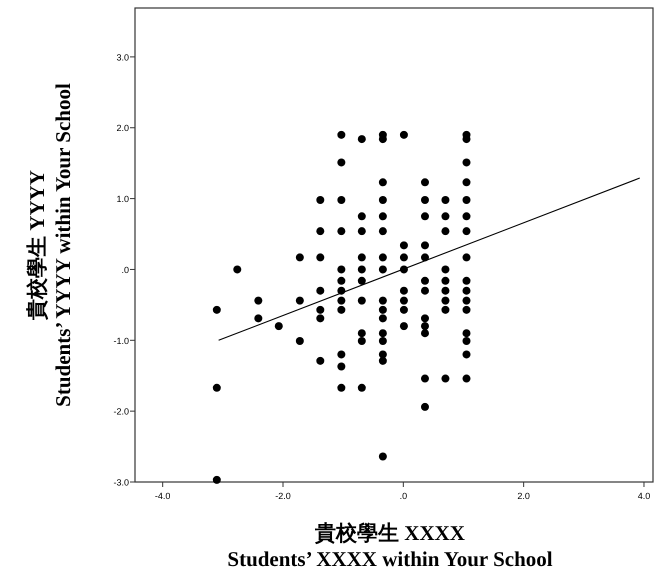 This screenshot has height=580, width=655. Describe the element at coordinates (125, 269) in the screenshot. I see `y-tick-label: .0` at that location.